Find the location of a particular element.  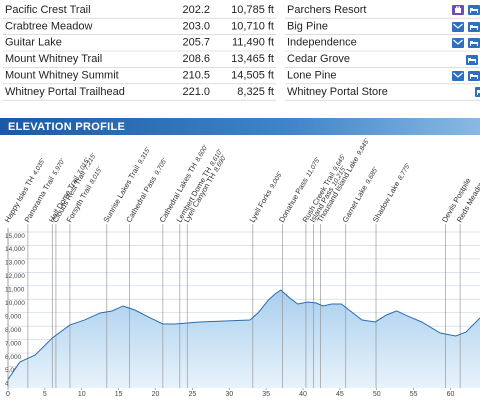

y-tick-label: 7,000 is located at coordinates (13, 343).